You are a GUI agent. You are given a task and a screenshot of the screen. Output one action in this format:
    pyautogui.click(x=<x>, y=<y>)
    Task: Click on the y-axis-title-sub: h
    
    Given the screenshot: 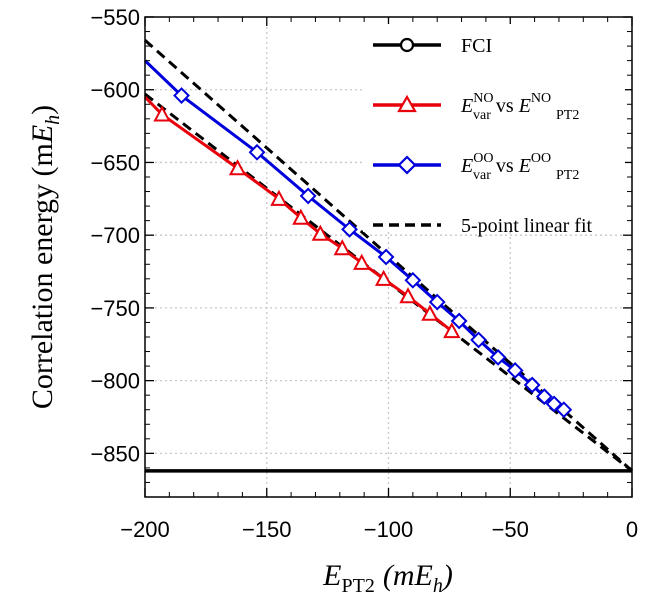 What is the action you would take?
    pyautogui.click(x=53, y=120)
    